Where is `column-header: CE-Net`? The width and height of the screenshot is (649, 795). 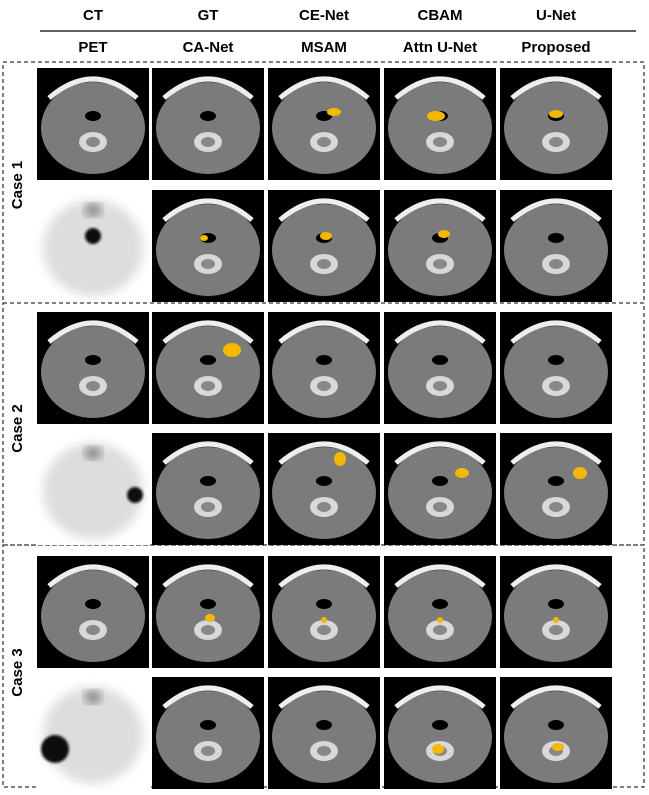 column-header: CE-Net is located at coordinates (324, 15).